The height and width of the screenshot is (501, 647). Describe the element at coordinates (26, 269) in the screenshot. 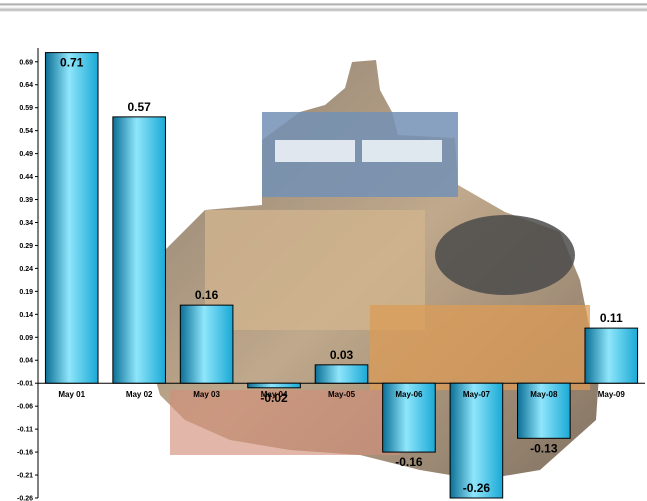

I see `y-tick-label: 0.24` at that location.